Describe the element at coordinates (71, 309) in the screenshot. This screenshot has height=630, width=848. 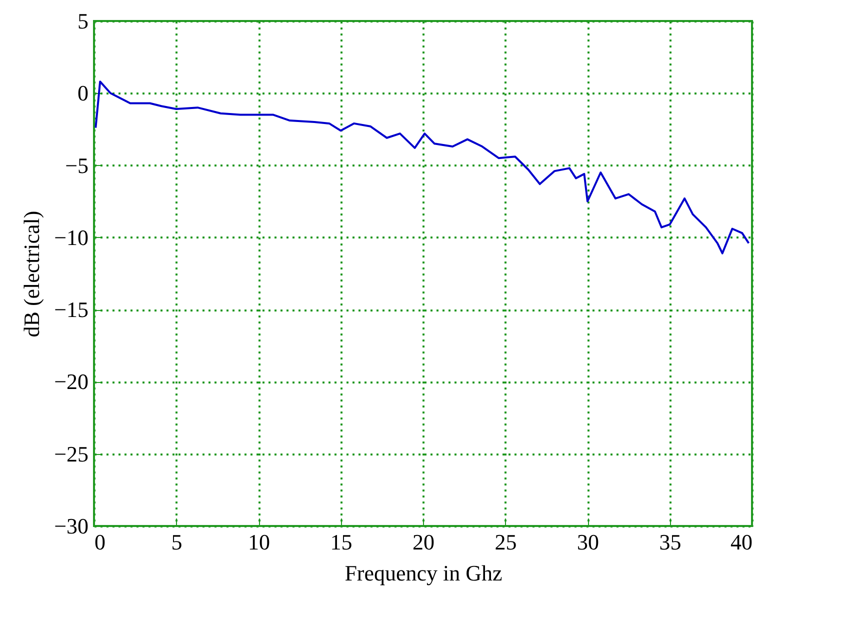
I see `y-tick-label: −15` at that location.